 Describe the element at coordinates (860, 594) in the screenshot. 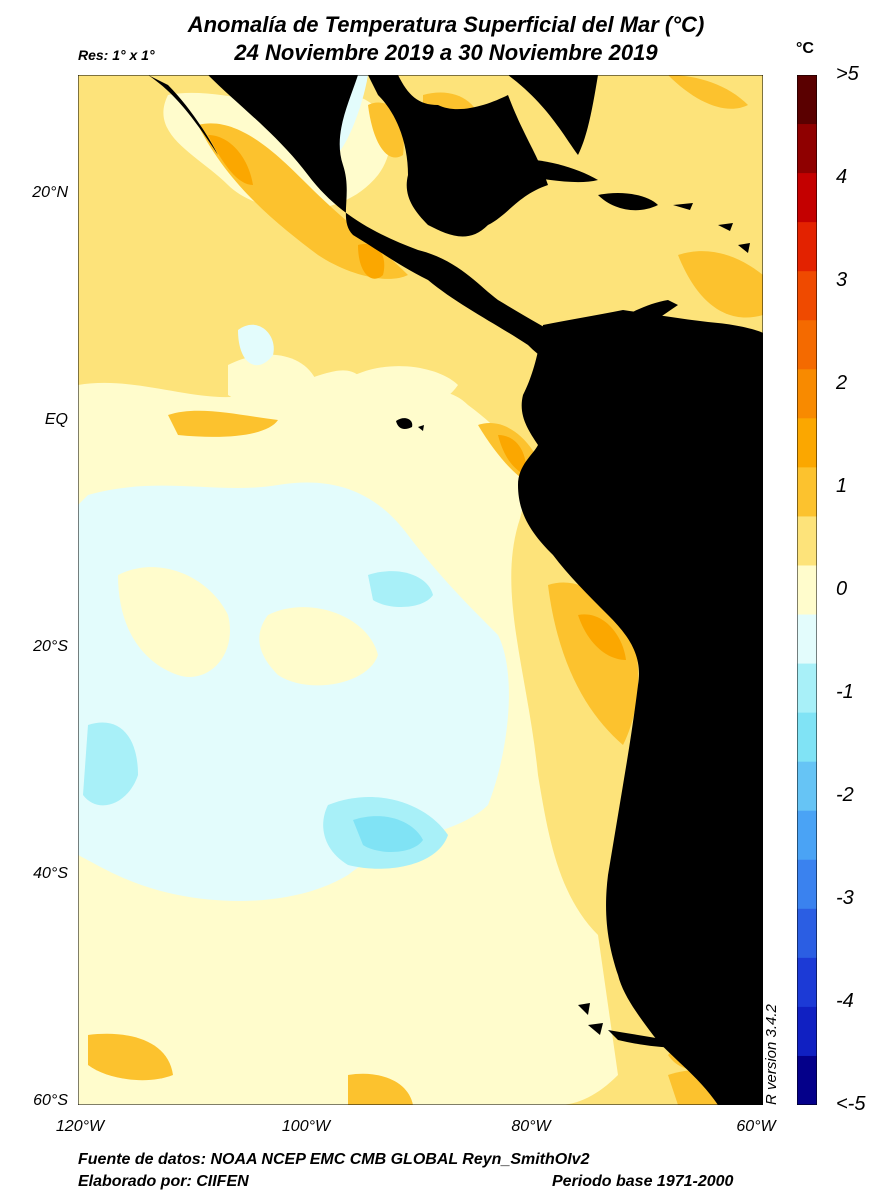

I see `colorbar-labels: >5 4 3 2 1 0 -1 -2 -3 -4 <-5` at that location.